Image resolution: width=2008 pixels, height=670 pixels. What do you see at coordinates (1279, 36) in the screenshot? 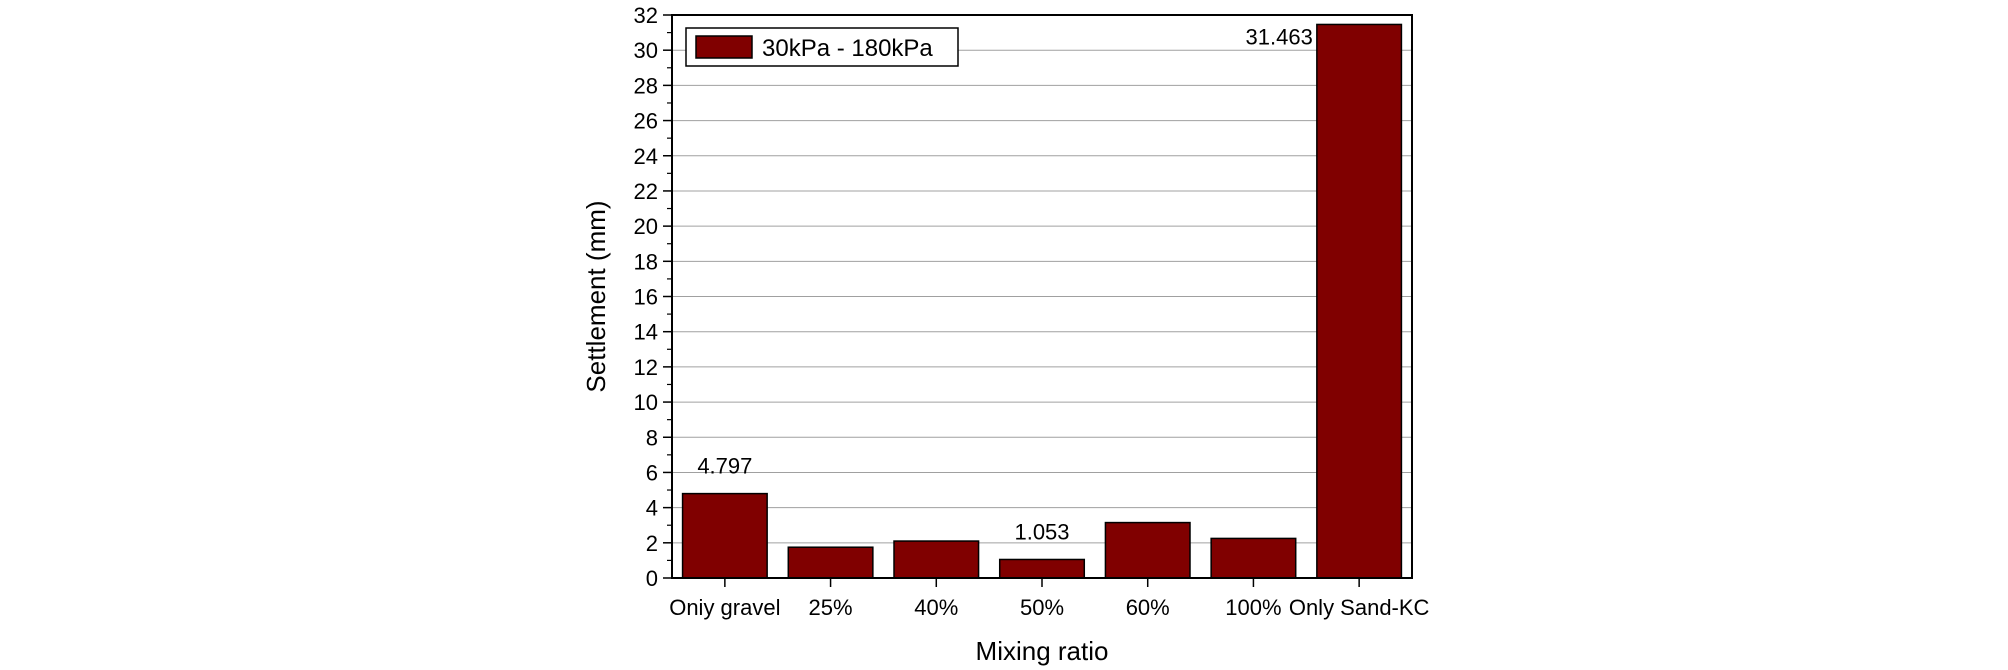
I see `data-label: 31.463` at bounding box center [1279, 36].